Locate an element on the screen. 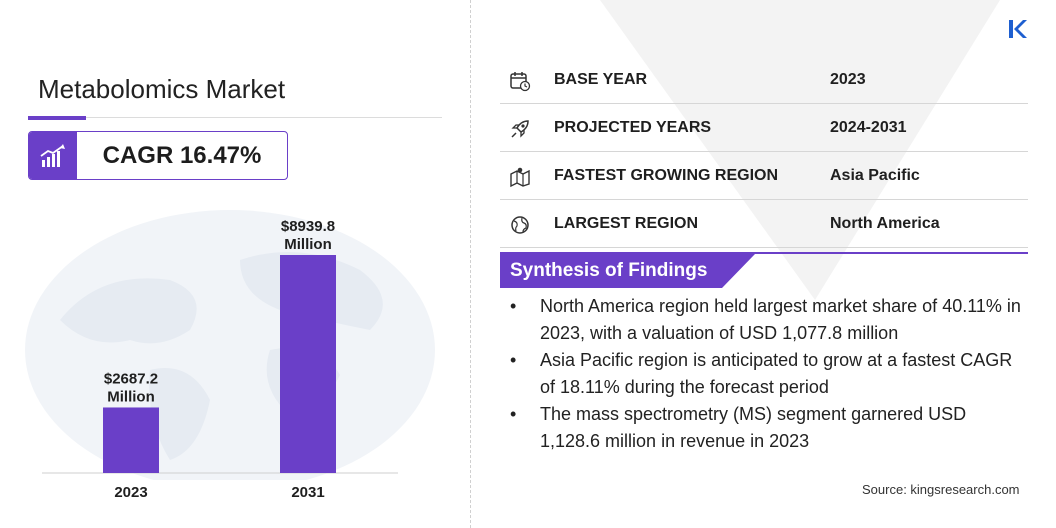  info-label: FASTEST GROWING REGION is located at coordinates (666, 175).